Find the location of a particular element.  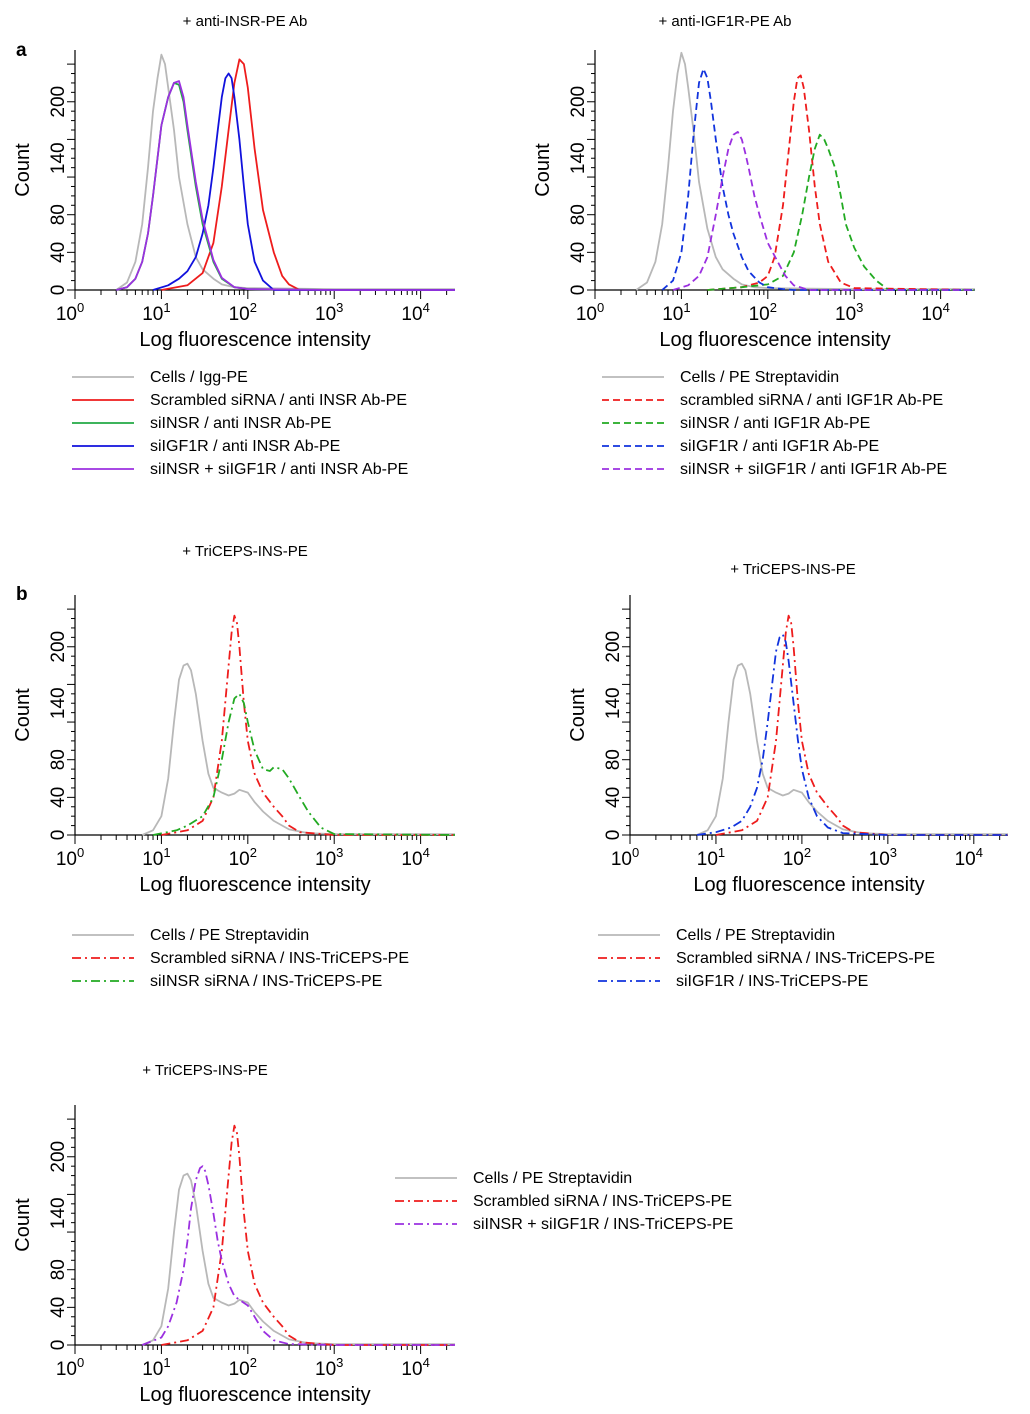

legend-label: siINSR / anti INSR Ab-PE is located at coordinates (240, 423).